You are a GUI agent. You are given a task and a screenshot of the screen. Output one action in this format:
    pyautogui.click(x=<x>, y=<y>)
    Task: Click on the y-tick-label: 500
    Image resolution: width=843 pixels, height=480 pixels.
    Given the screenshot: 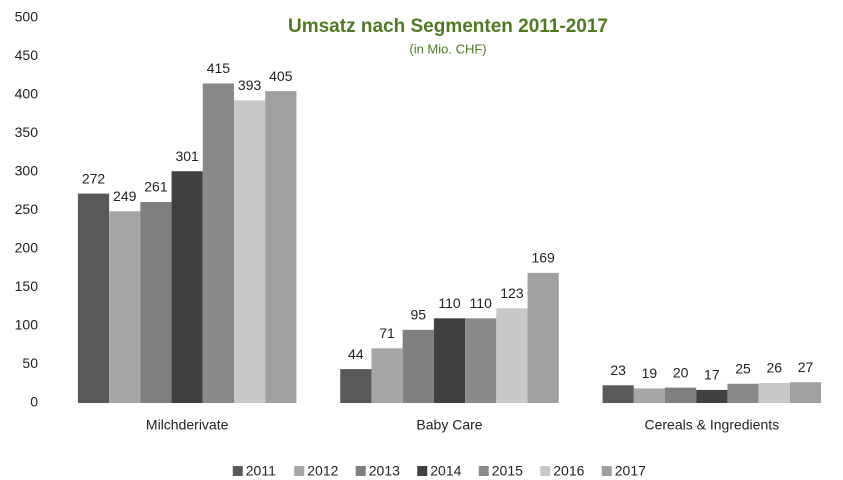 What is the action you would take?
    pyautogui.click(x=27, y=17)
    